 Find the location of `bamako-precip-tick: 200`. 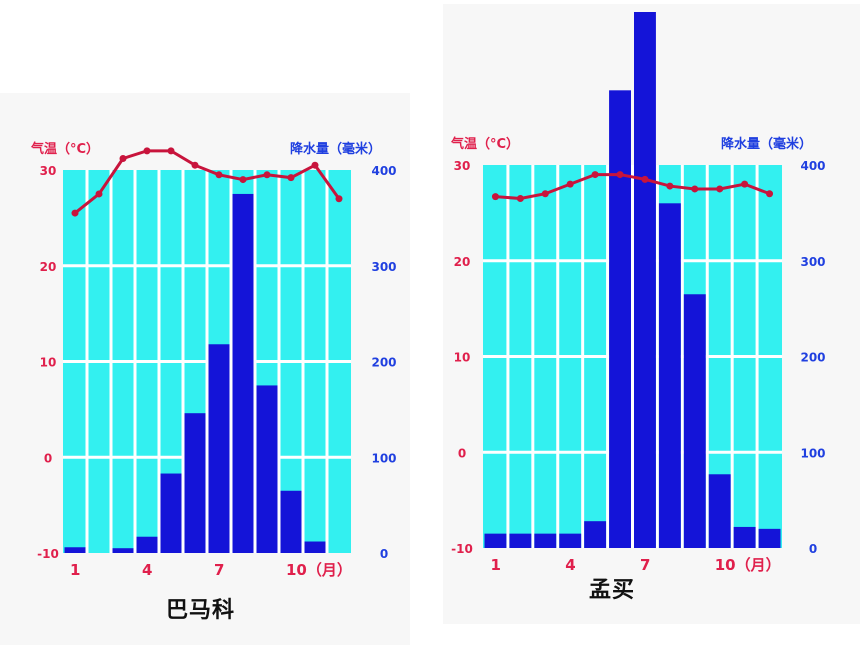

bamako-precip-tick: 200 is located at coordinates (383, 363).